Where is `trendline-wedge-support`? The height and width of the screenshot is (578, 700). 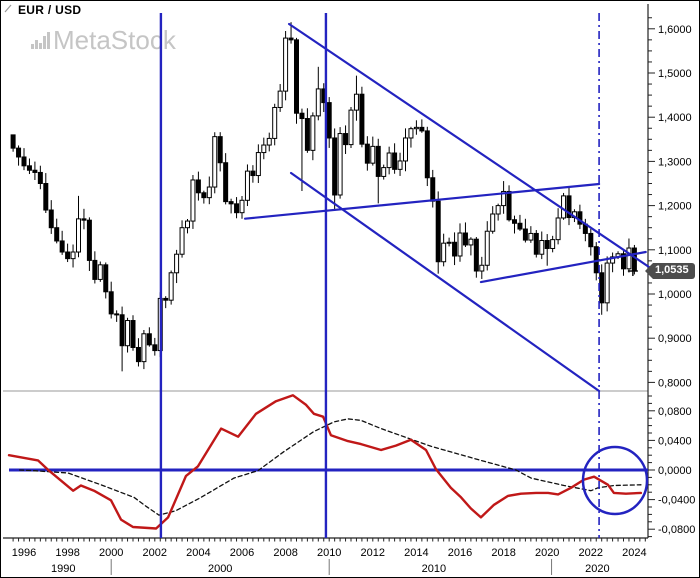
trendline-wedge-support is located at coordinates (563, 267).